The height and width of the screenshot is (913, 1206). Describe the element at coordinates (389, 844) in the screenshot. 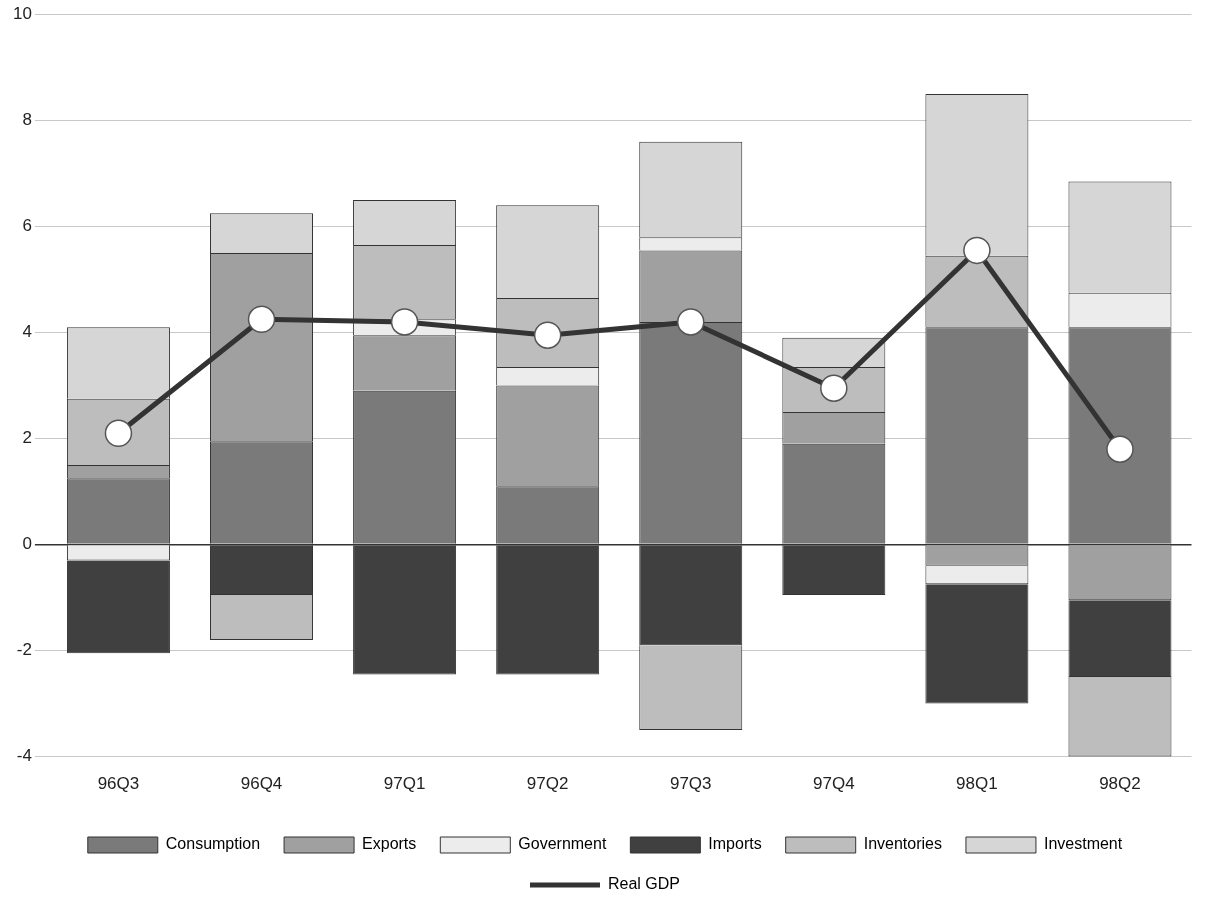

I see `legend-label: Exports` at that location.